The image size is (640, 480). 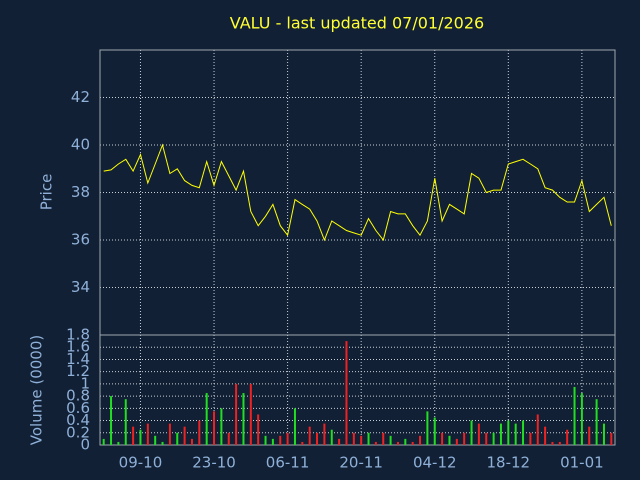 I want to click on y-tick-label: 1.2, so click(x=78, y=371).